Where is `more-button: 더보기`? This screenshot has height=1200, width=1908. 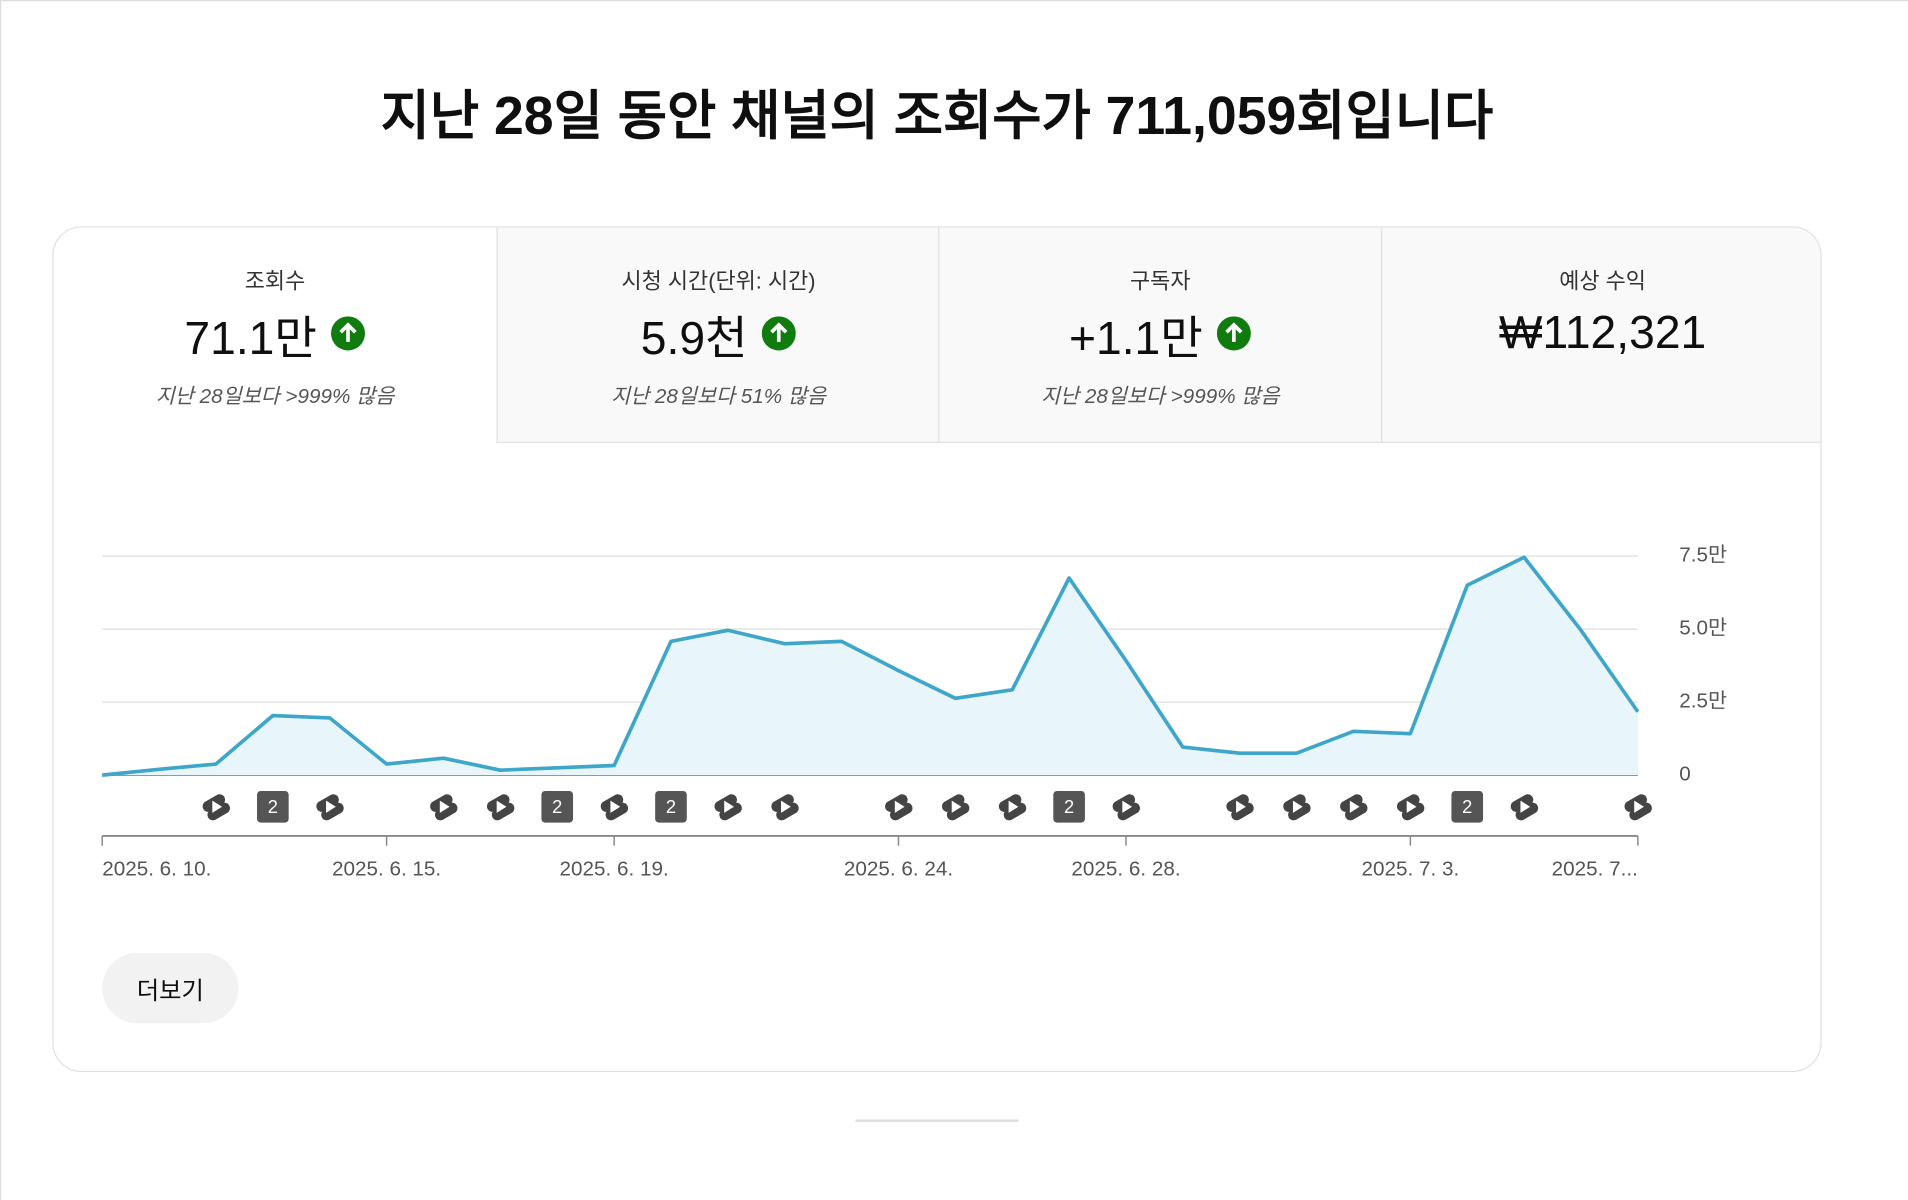 more-button: 더보기 is located at coordinates (170, 988).